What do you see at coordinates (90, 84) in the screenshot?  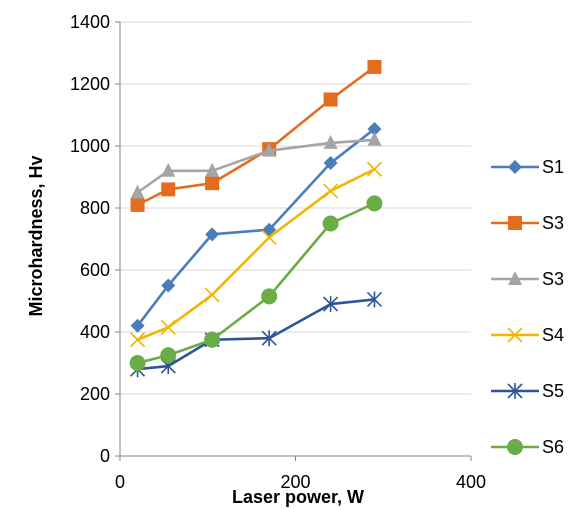 I see `y-tick-label-1200: 1200` at bounding box center [90, 84].